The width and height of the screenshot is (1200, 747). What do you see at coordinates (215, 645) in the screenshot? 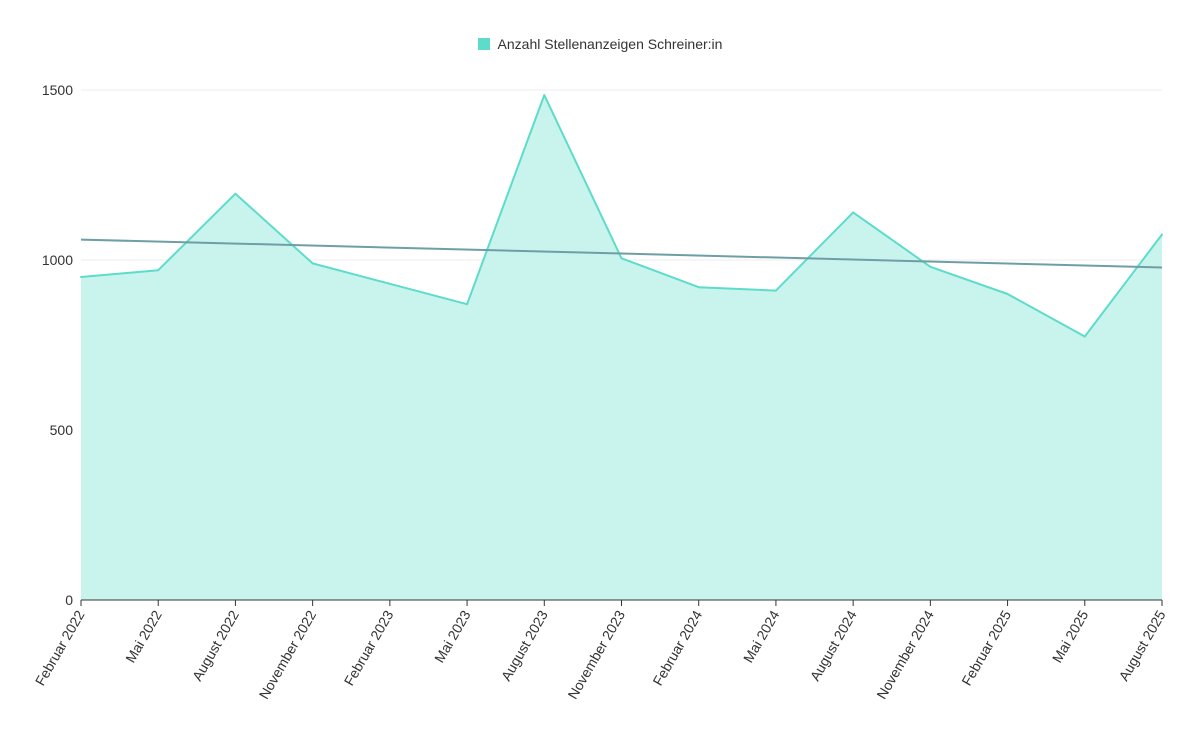
I see `x-tick-label: August 2022` at bounding box center [215, 645].